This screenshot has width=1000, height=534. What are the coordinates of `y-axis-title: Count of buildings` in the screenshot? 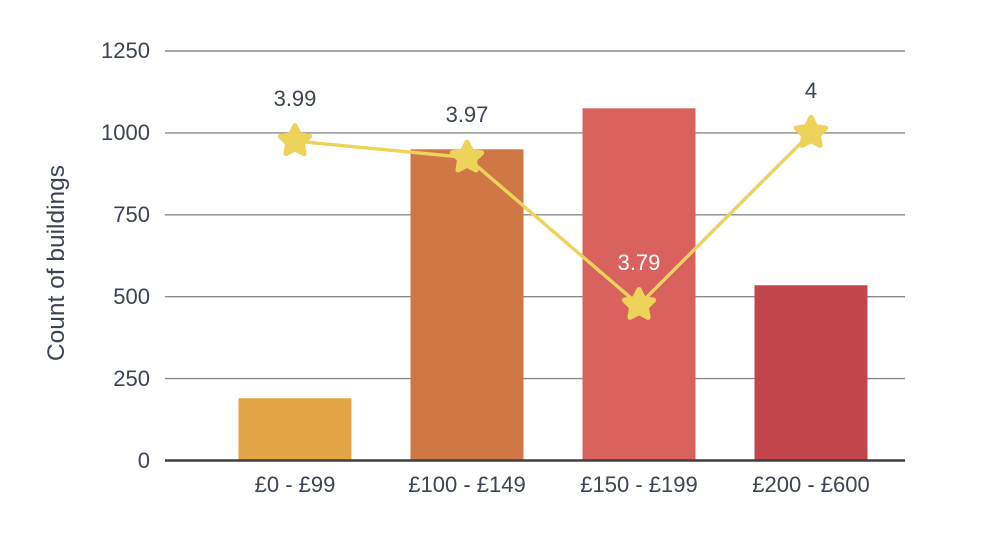 It's located at (56, 263).